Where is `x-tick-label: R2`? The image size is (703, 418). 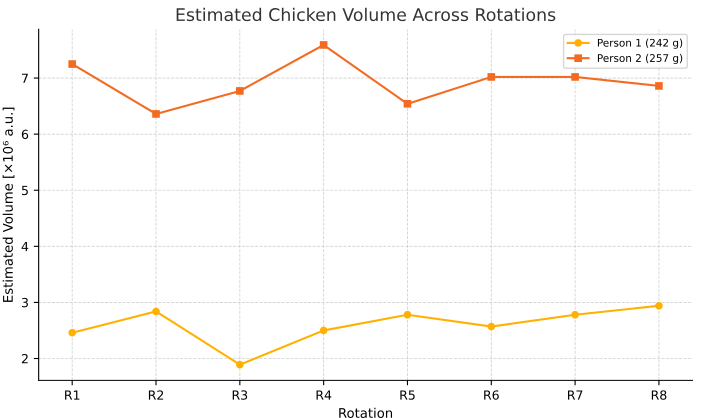
x-tick-label: R2 is located at coordinates (156, 395).